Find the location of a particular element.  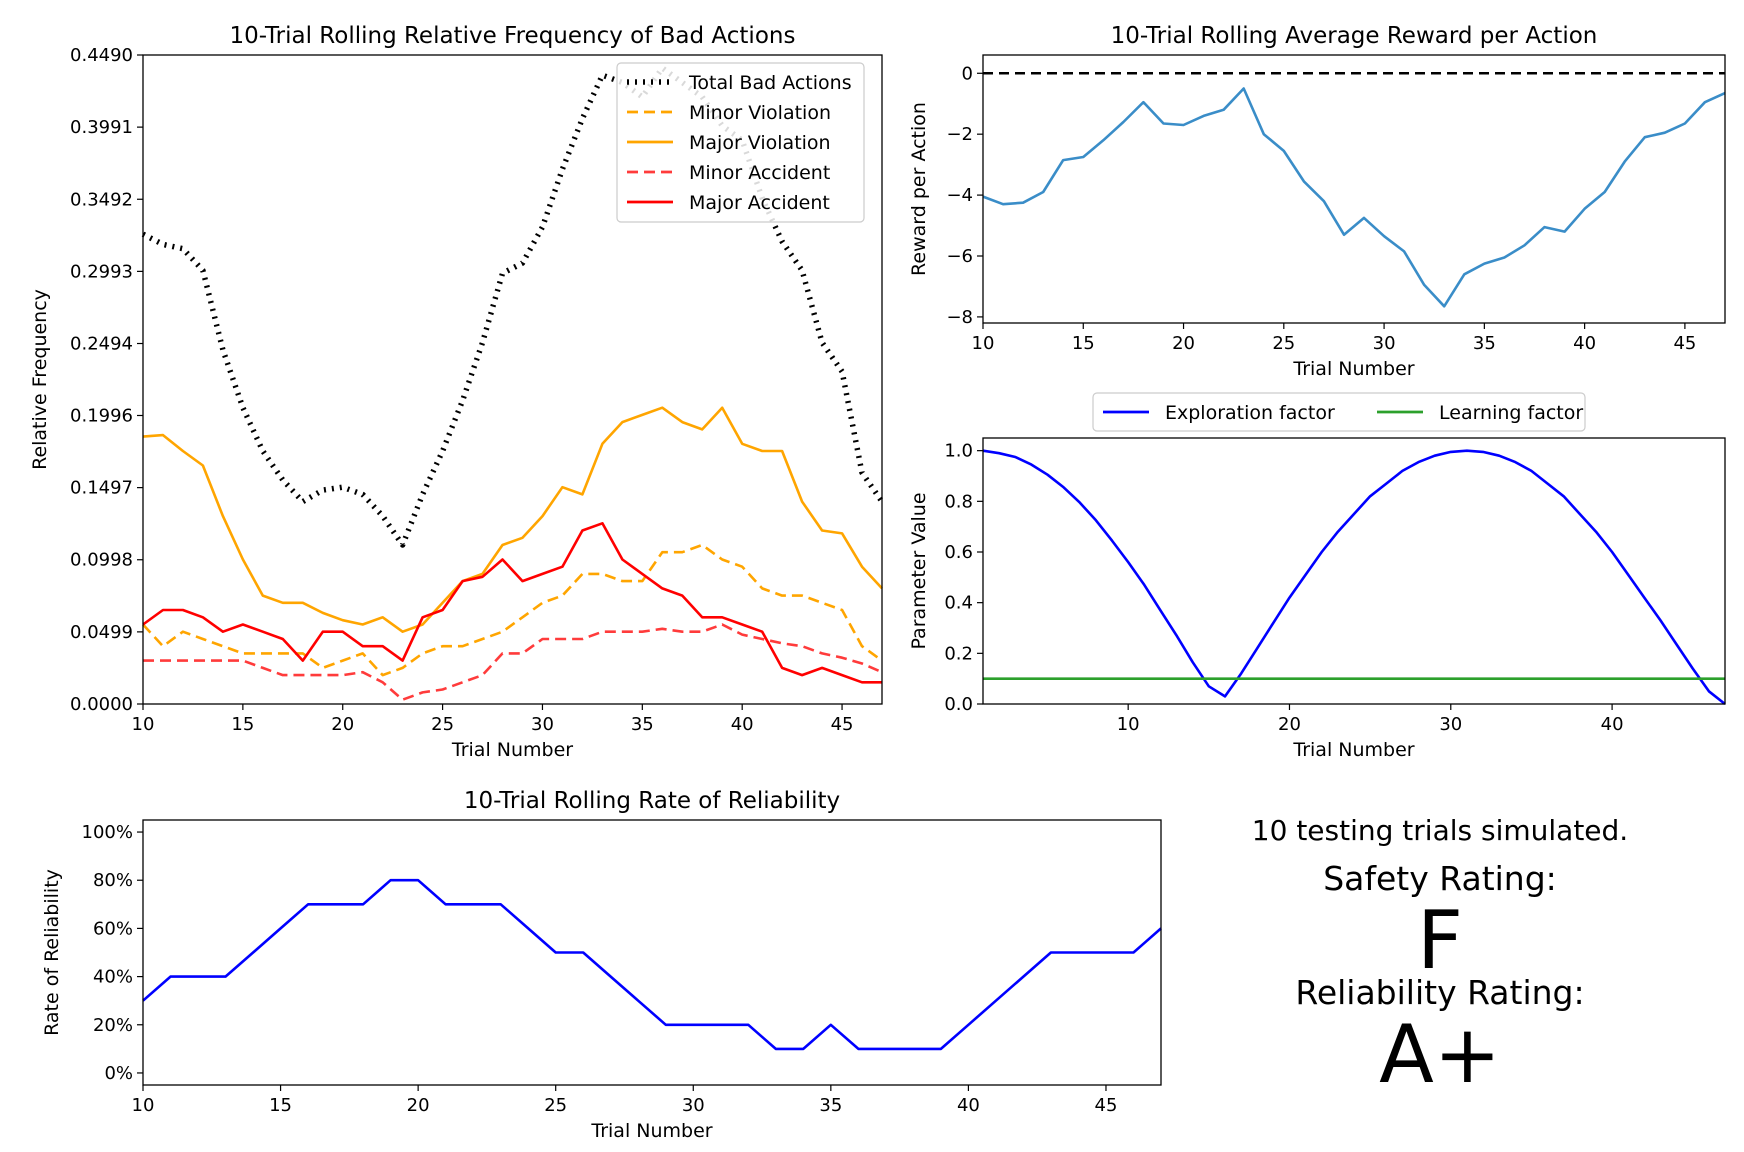

y-tick-label: 60% is located at coordinates (113, 928).